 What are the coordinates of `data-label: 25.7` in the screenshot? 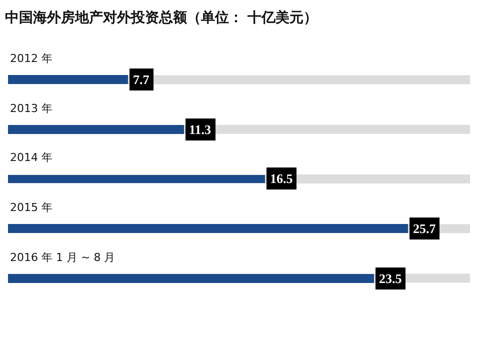 It's located at (424, 228).